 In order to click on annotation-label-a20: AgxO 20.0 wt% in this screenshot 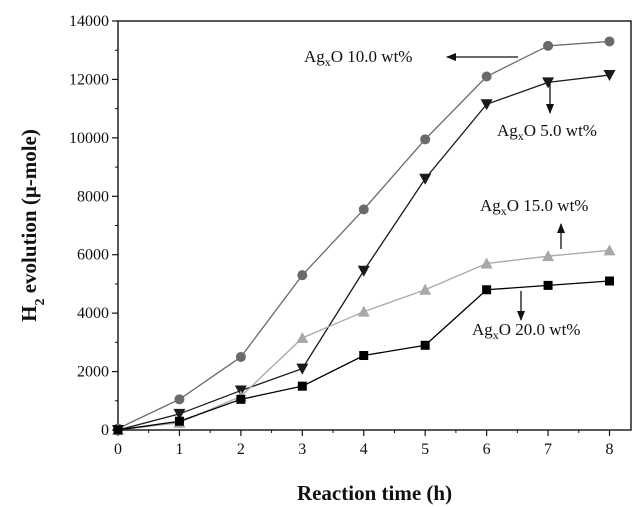, I will do `click(526, 331)`.